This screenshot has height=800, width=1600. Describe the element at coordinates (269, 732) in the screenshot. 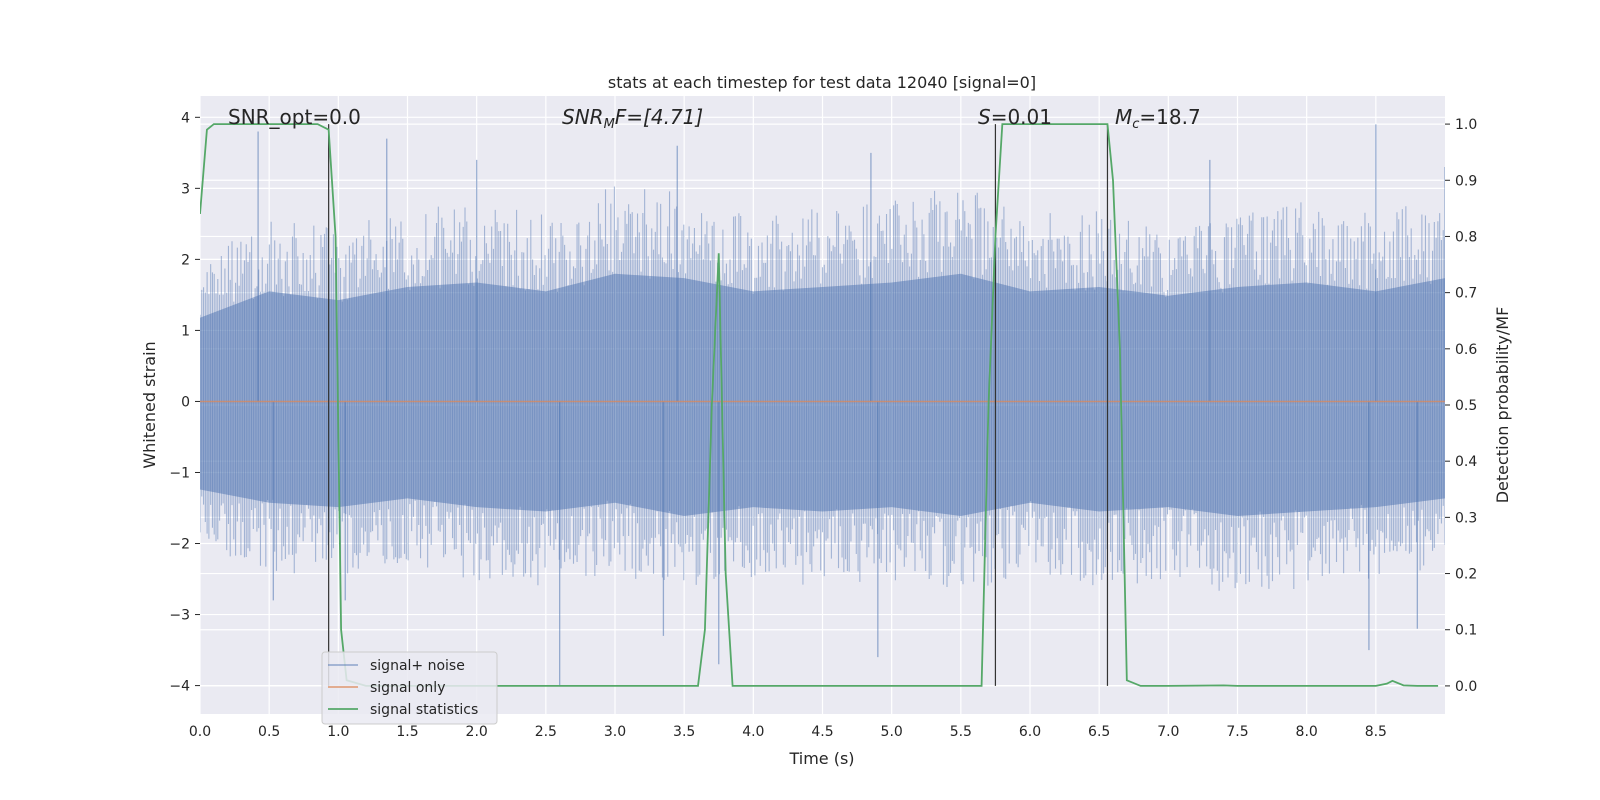

I see `x-tick-label: 0.5` at that location.